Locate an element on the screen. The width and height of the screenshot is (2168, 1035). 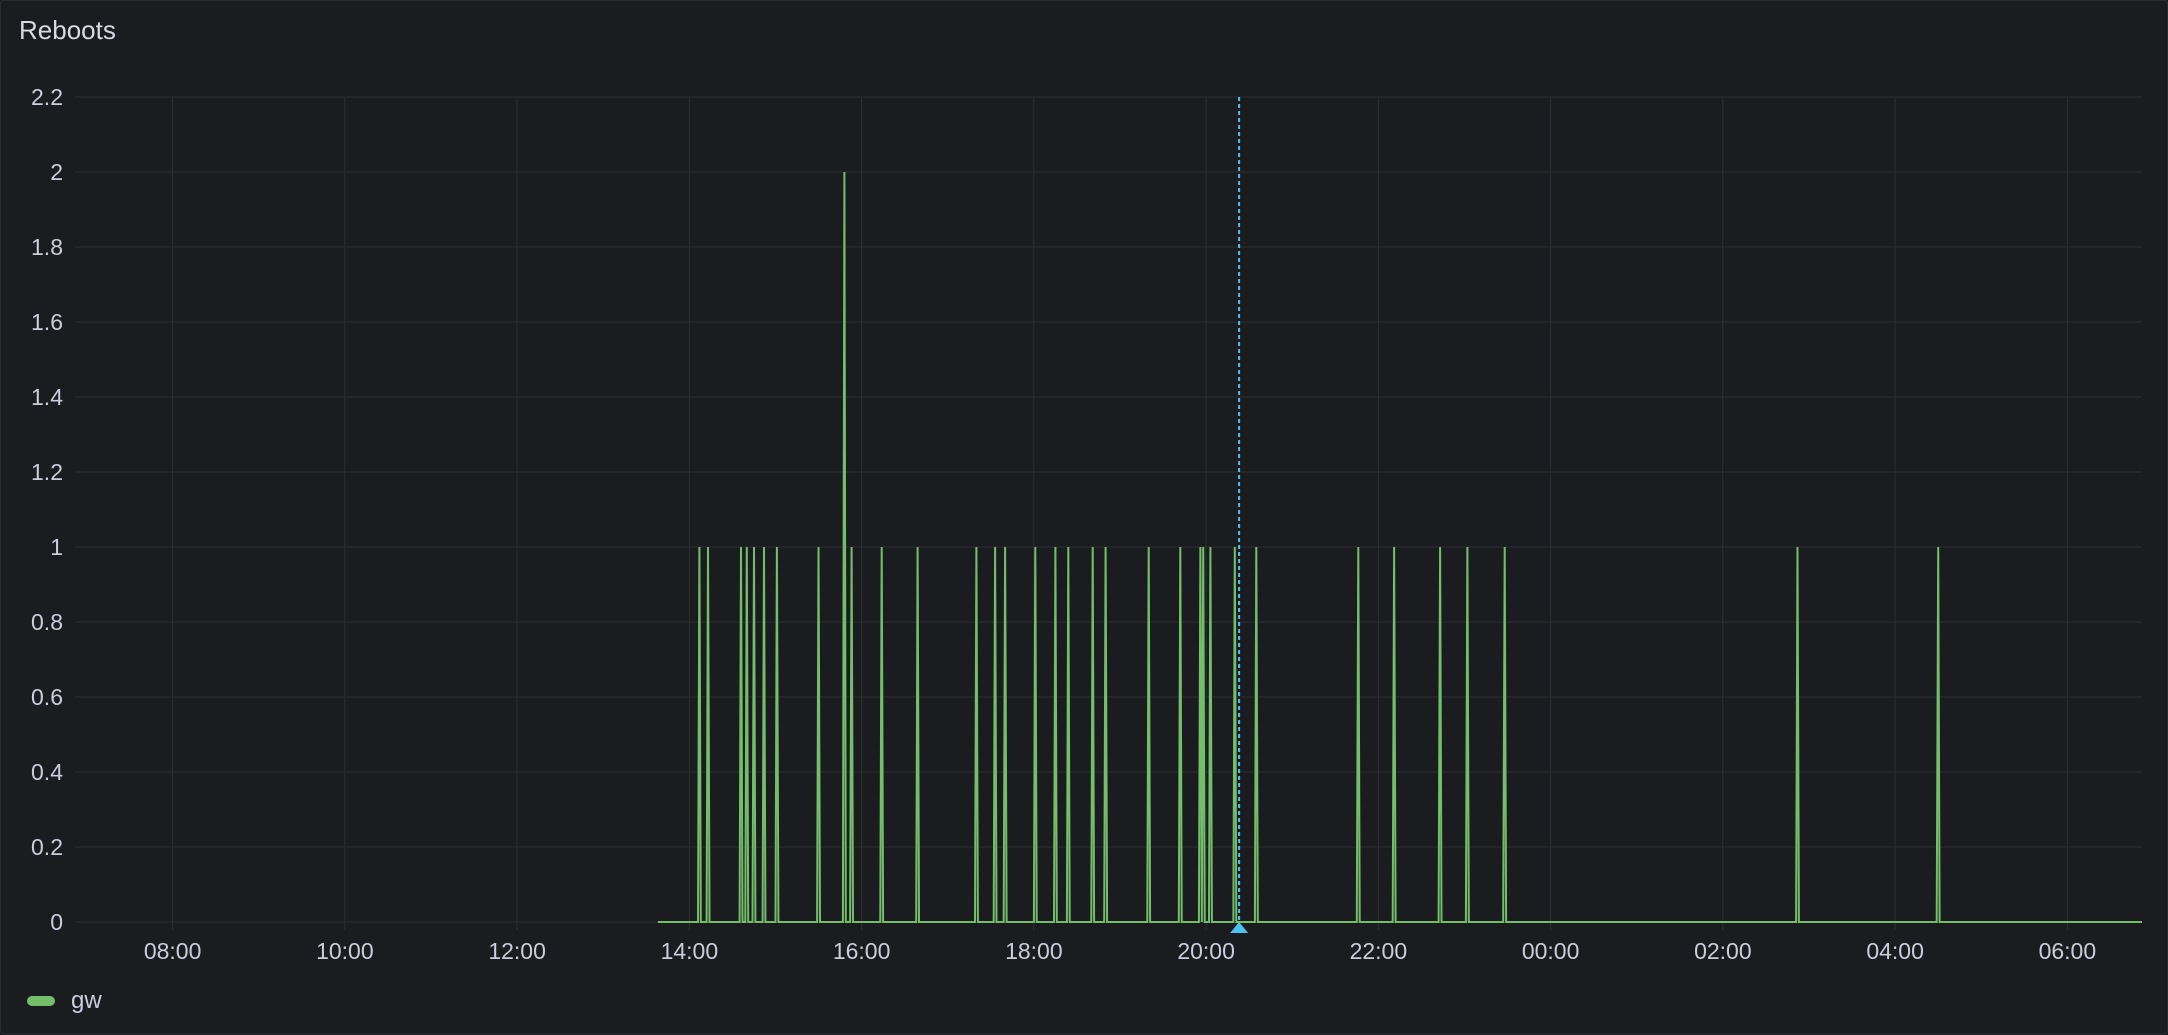
x-tick-label: 00:00 is located at coordinates (1551, 951).